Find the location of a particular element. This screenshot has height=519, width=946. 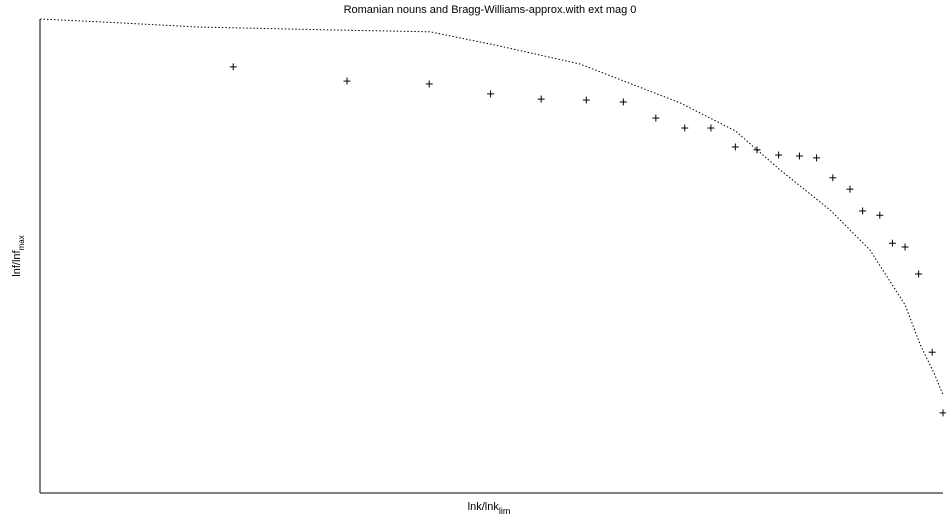

y-label-main: lnf/lnf is located at coordinates (17, 262).